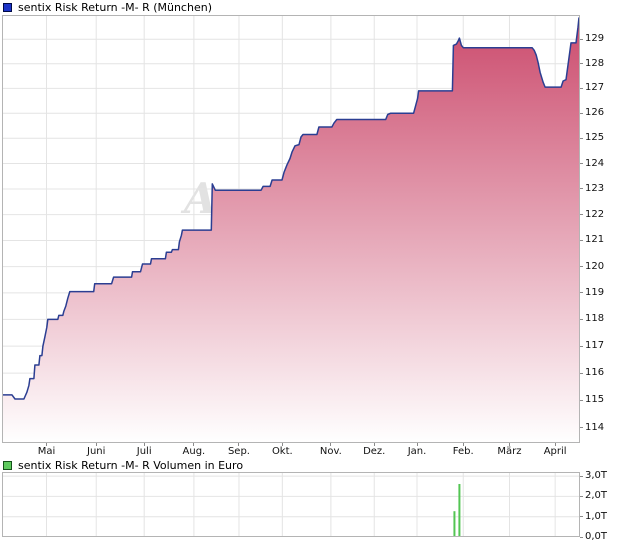  What do you see at coordinates (595, 427) in the screenshot?
I see `price-y-axis-label: 114` at bounding box center [595, 427].